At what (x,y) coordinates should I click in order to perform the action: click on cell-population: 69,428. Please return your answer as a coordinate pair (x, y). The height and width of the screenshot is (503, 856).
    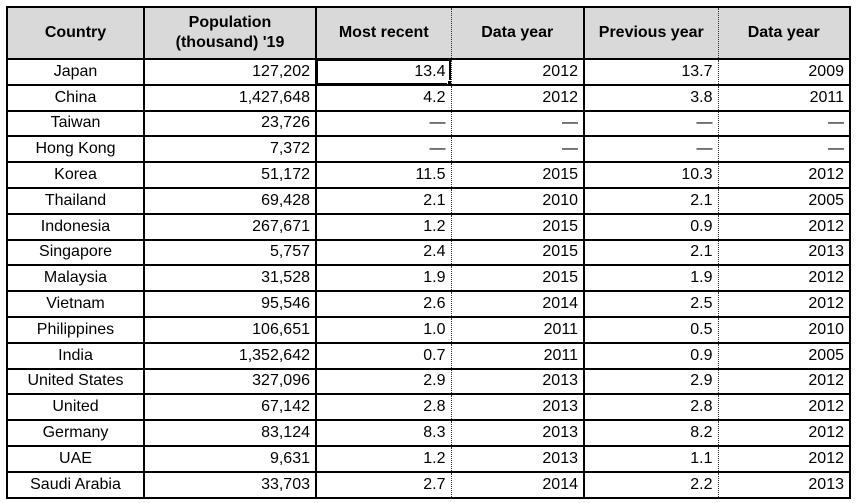
    Looking at the image, I should click on (229, 201).